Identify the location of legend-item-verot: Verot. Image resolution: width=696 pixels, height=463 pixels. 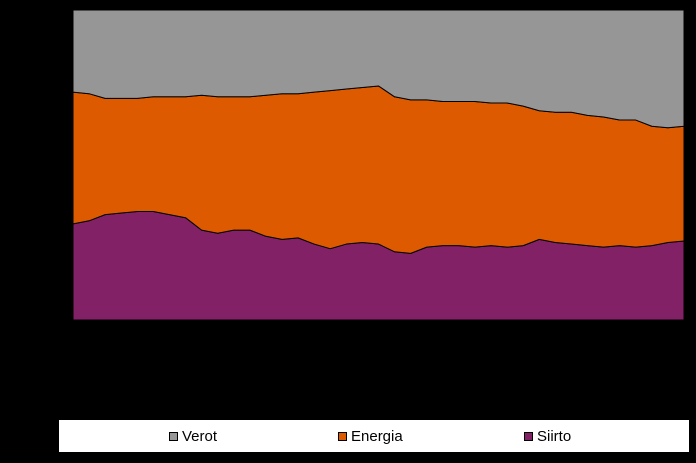
(193, 436).